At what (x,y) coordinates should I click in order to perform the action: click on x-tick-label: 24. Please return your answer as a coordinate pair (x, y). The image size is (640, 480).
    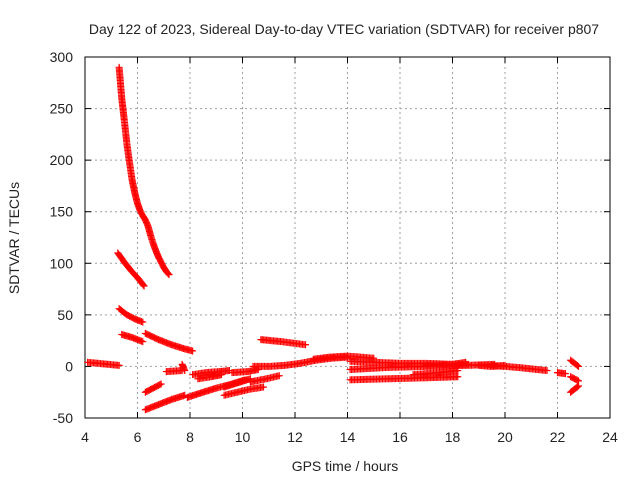
    Looking at the image, I should click on (610, 437).